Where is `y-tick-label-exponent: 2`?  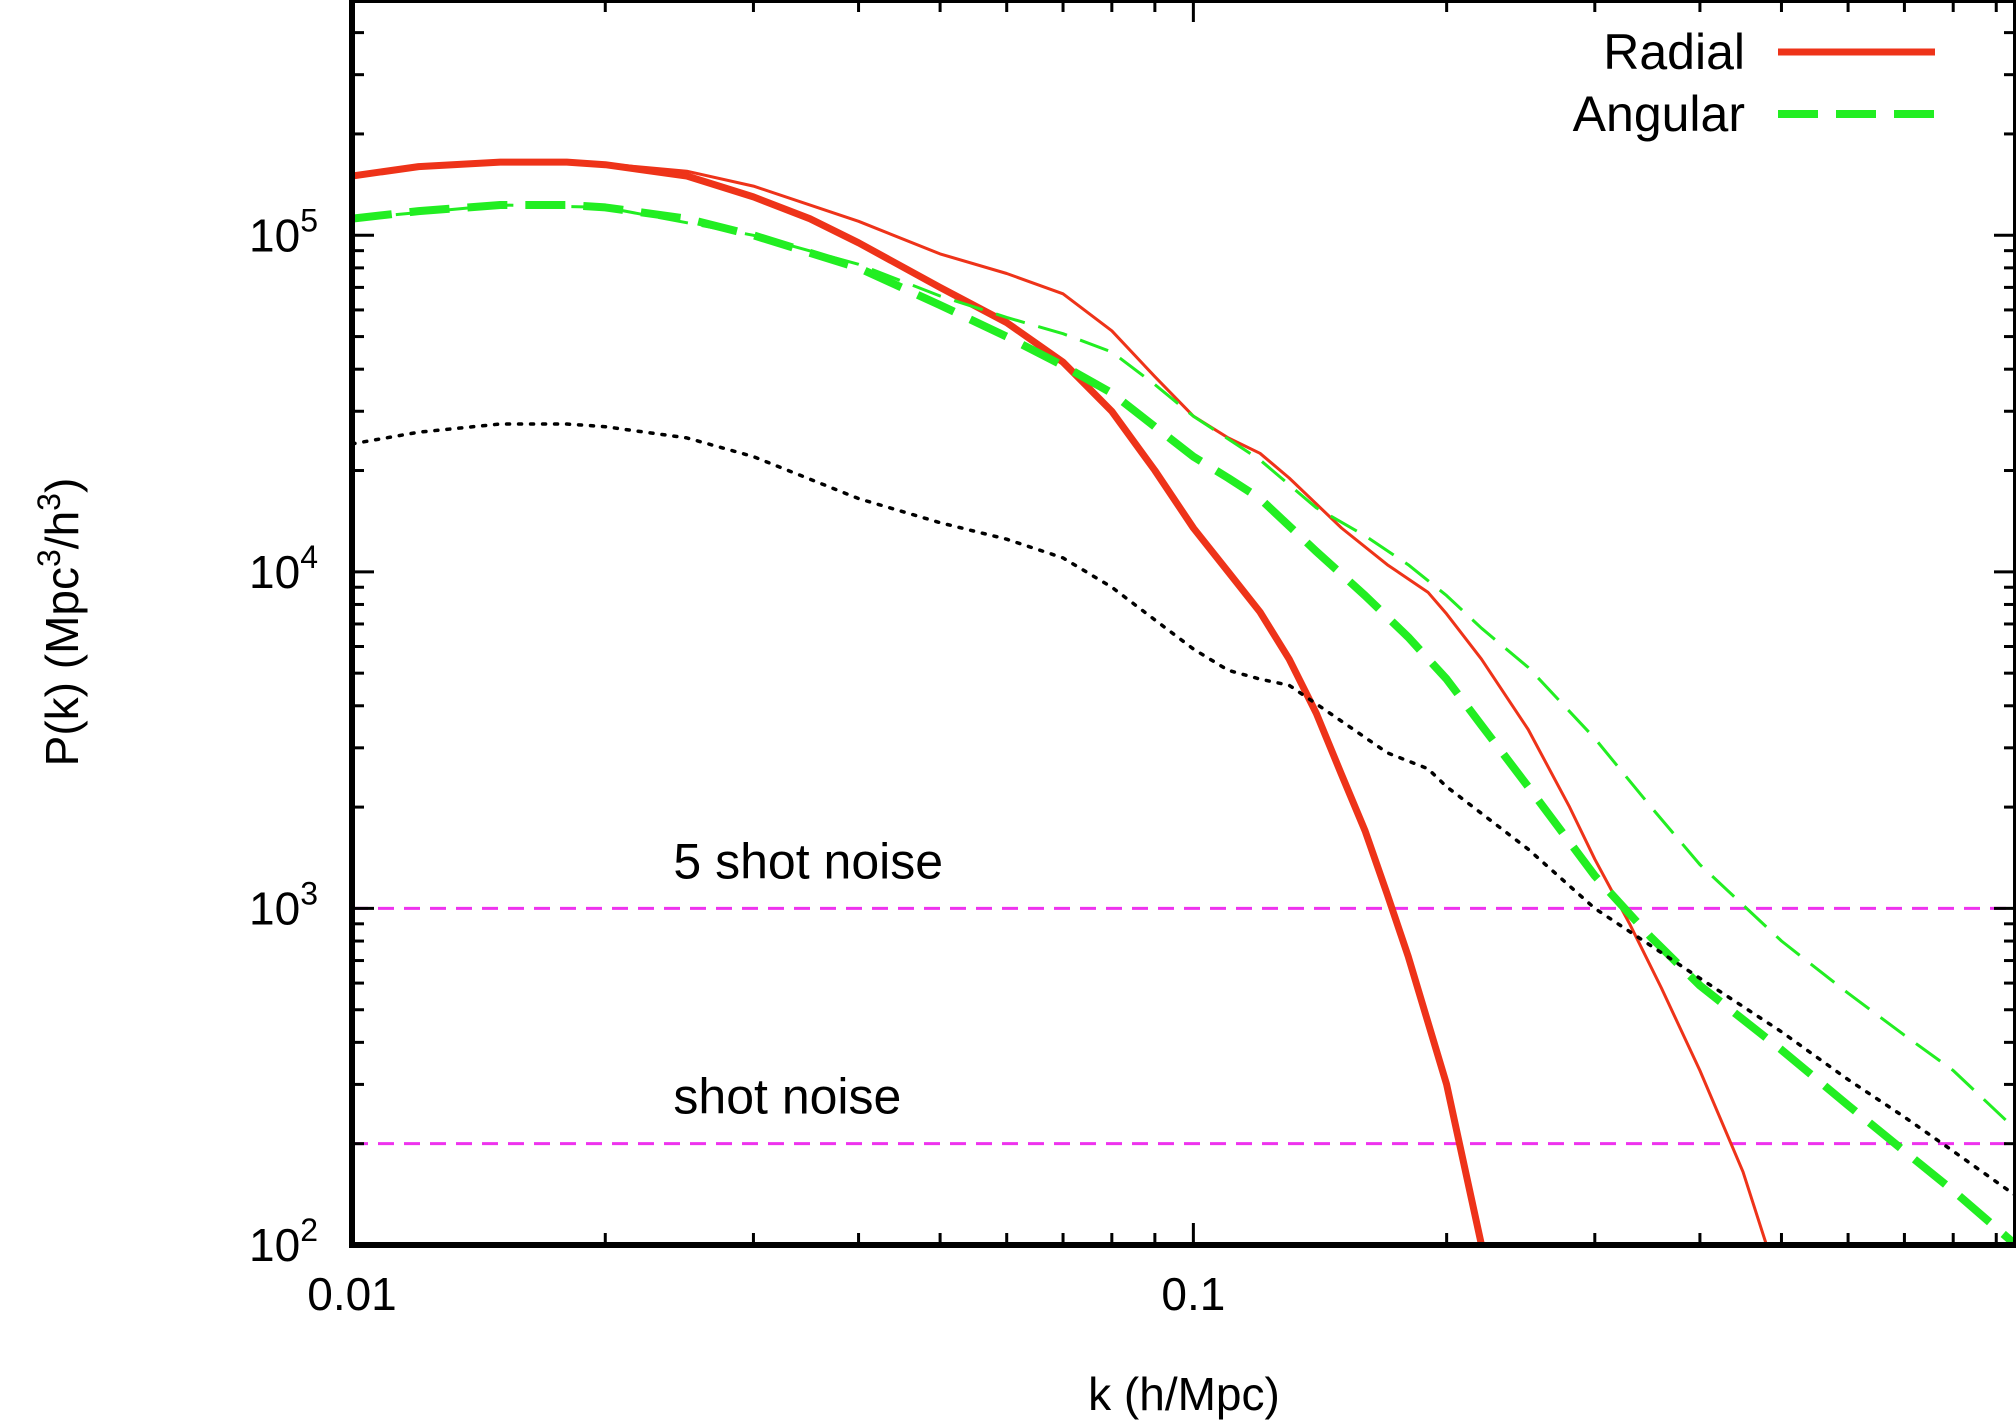 y-tick-label-exponent: 2 is located at coordinates (309, 1230).